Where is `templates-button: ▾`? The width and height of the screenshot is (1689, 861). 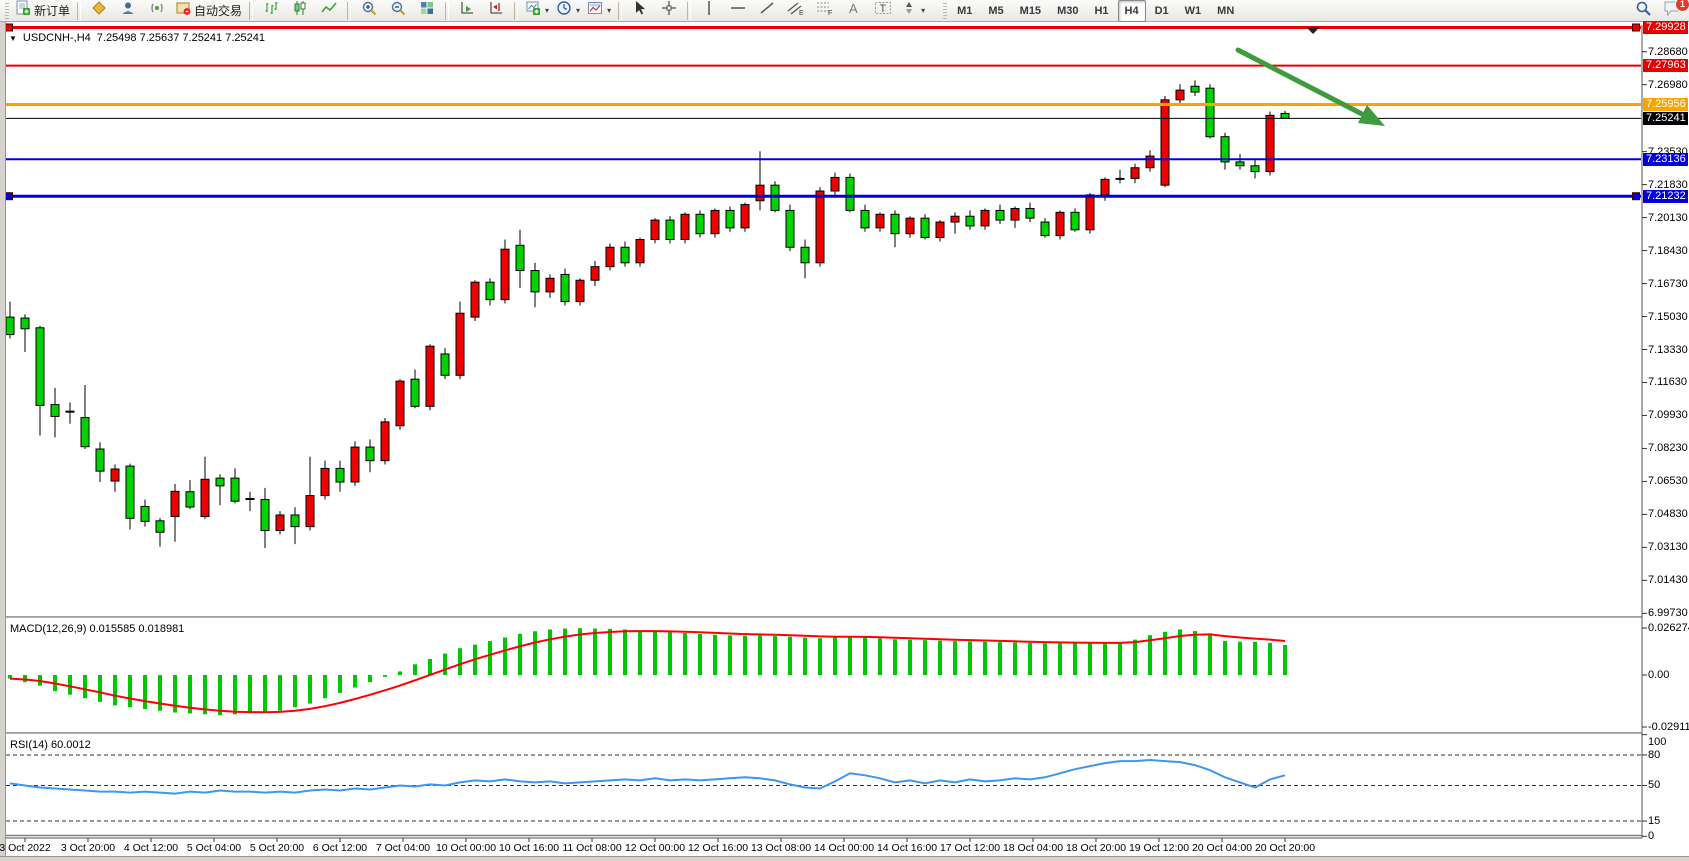
templates-button: ▾ is located at coordinates (599, 11).